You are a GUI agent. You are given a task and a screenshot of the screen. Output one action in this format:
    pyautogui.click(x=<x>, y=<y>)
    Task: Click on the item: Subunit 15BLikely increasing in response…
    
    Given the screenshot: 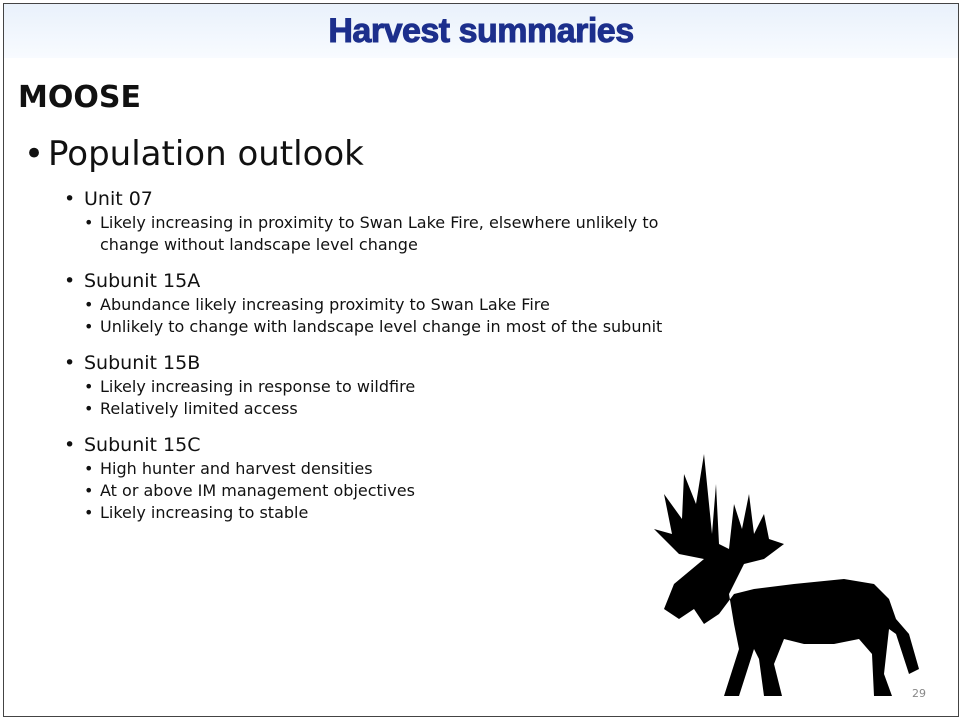 What is the action you would take?
    pyautogui.click(x=382, y=386)
    